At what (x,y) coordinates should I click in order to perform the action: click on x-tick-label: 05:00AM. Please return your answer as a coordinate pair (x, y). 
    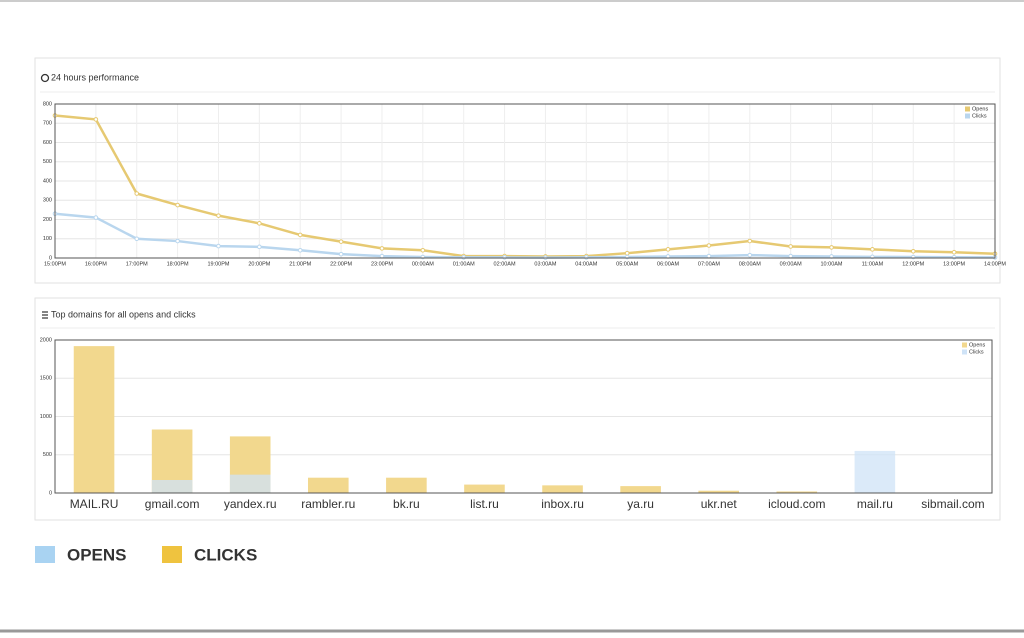
    Looking at the image, I should click on (627, 264).